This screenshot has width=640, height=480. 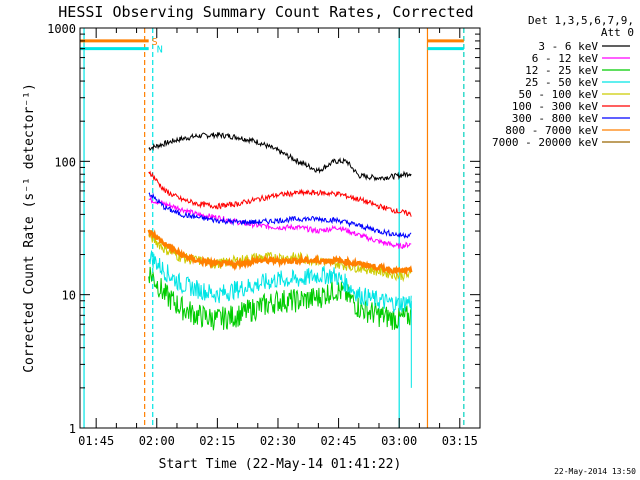 I want to click on legend-header-line-1: Det 1,3,5,6,7,9,, so click(x=581, y=20).